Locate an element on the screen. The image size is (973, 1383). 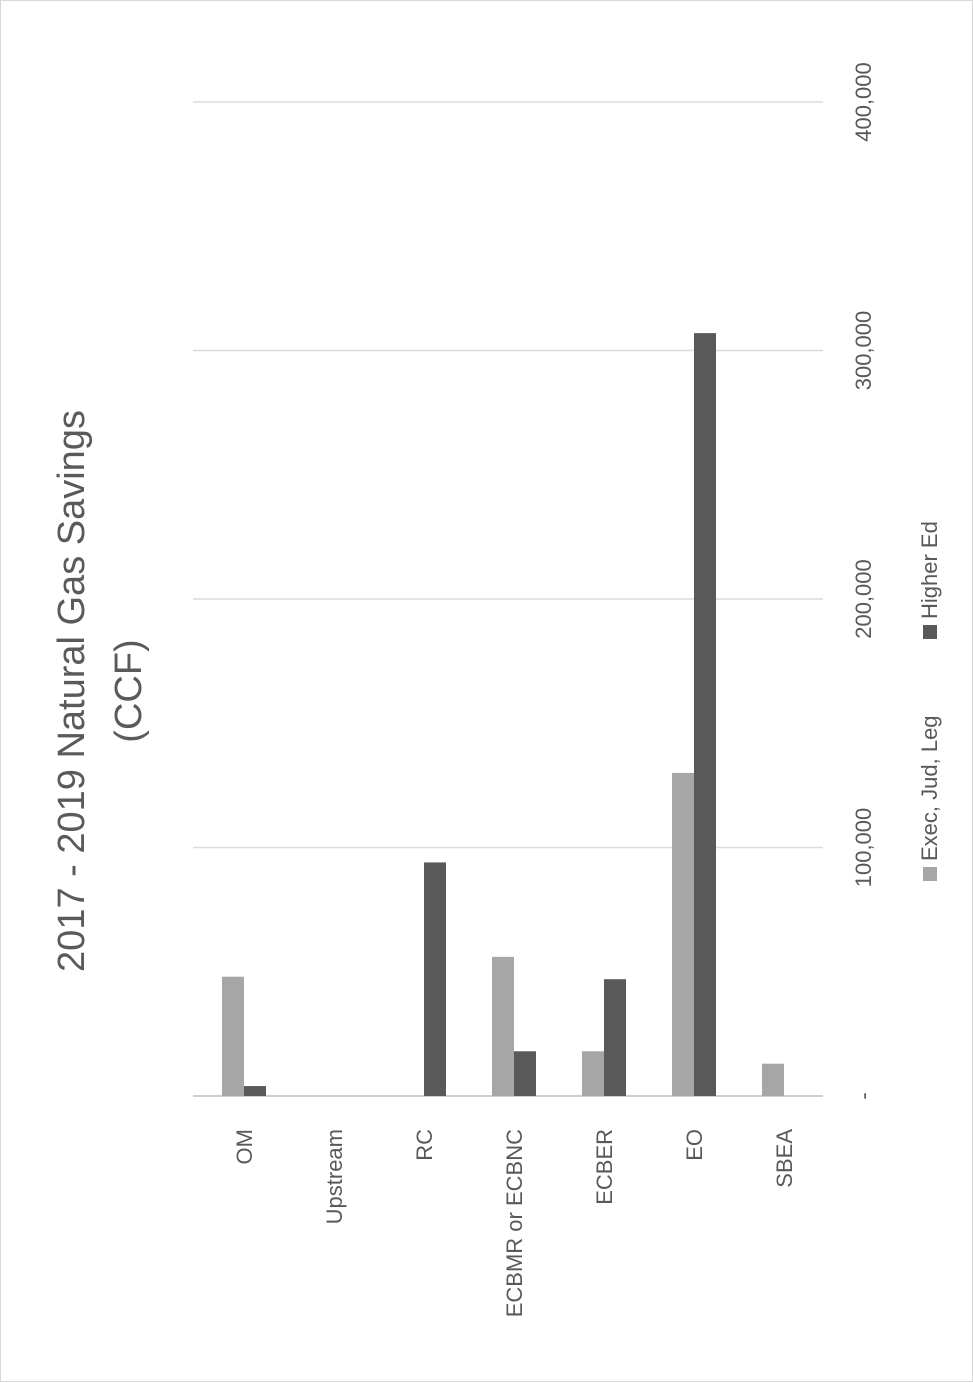
chart-title-line1: 2017 - 2019 Natural Gas Savings is located at coordinates (72, 691).